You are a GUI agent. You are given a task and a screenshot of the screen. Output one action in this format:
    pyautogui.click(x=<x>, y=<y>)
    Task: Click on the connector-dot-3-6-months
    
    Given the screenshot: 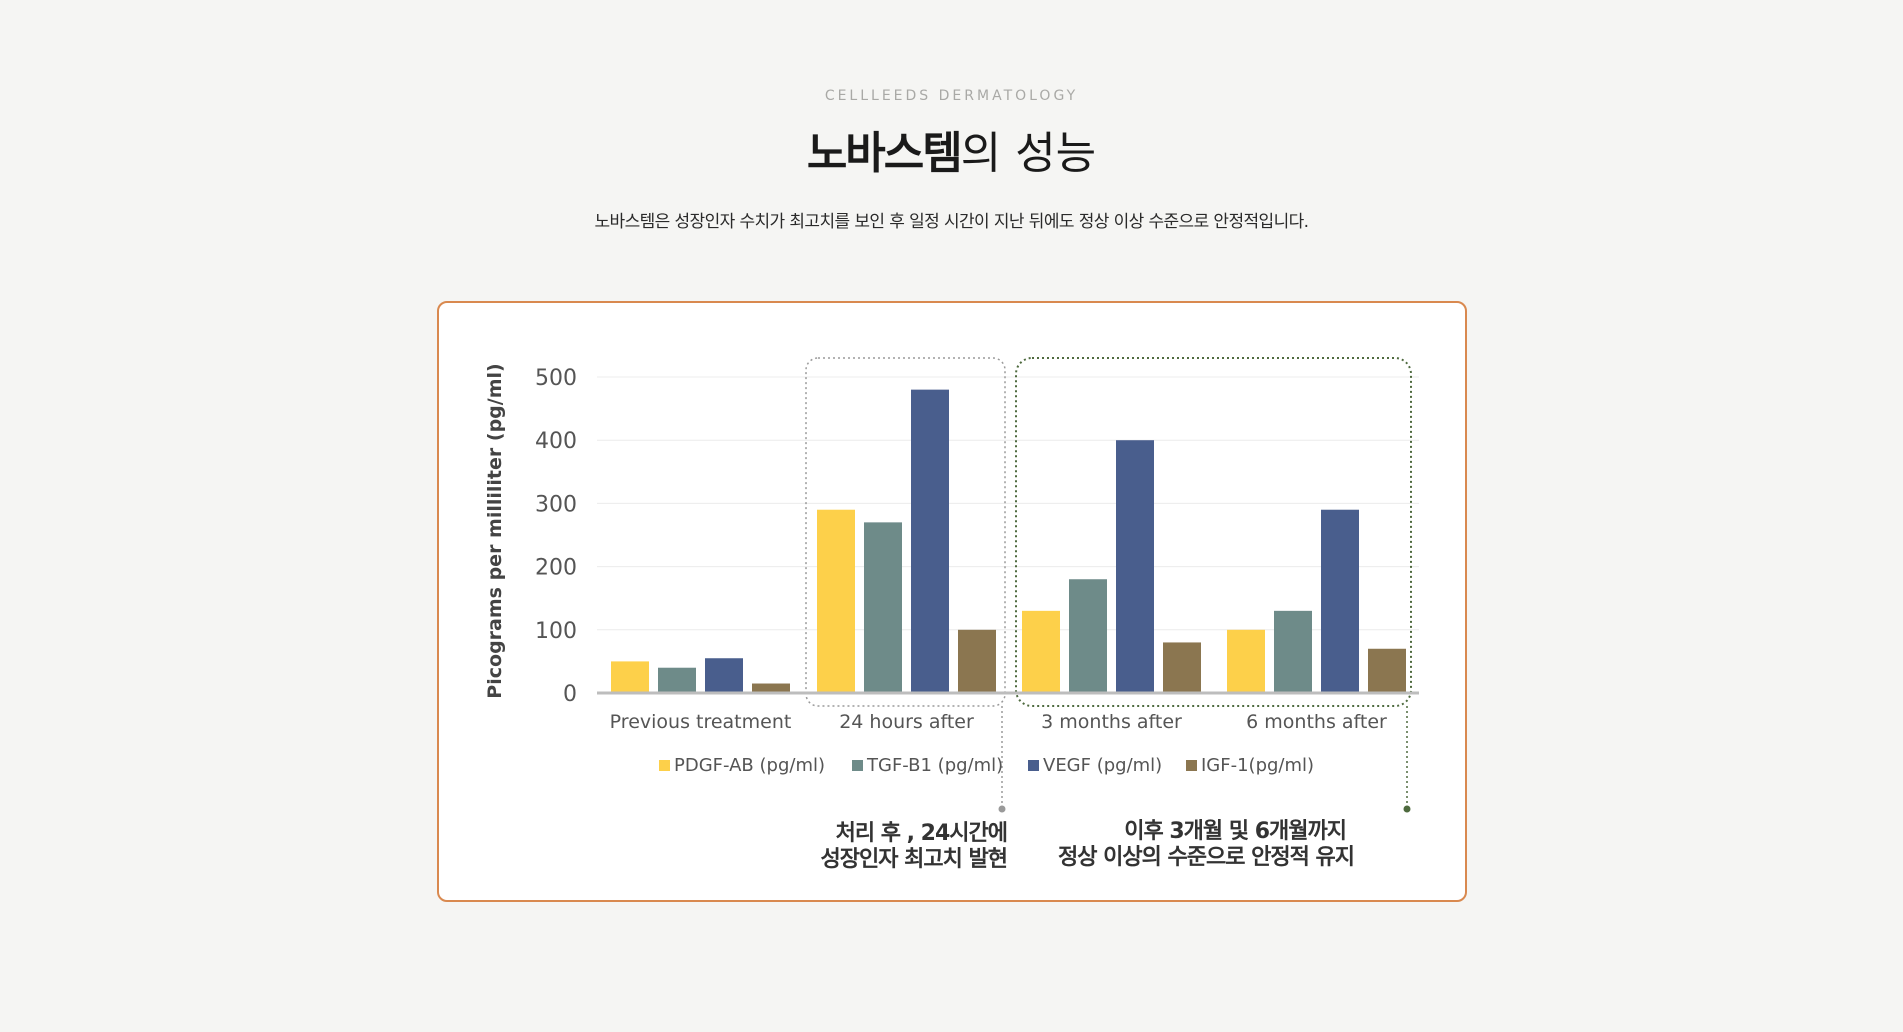 What is the action you would take?
    pyautogui.click(x=1407, y=809)
    